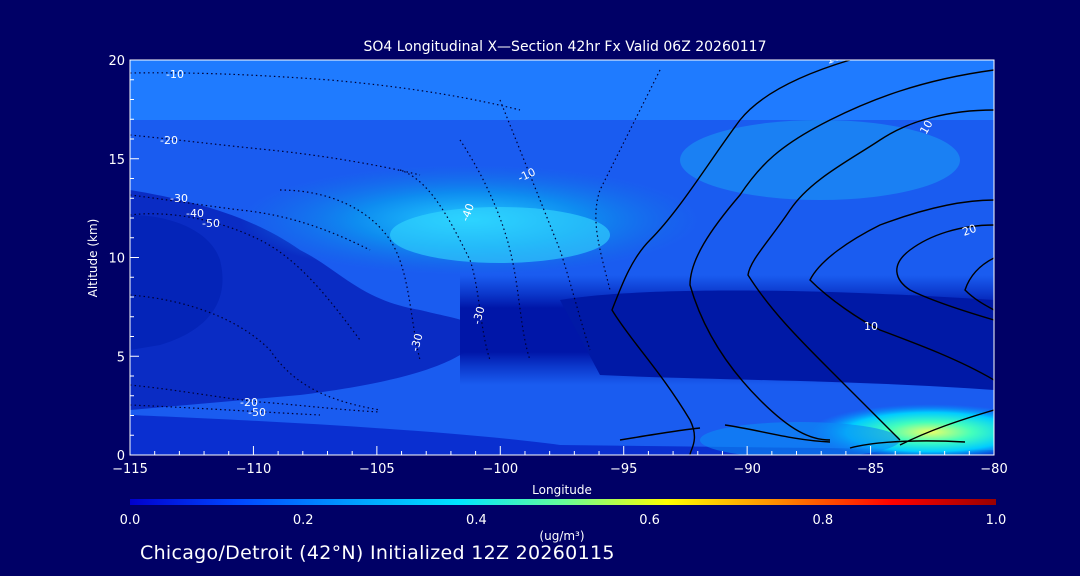 Image resolution: width=1080 pixels, height=576 pixels. Describe the element at coordinates (800, 438) in the screenshot. I see `field-surface-glow` at that location.